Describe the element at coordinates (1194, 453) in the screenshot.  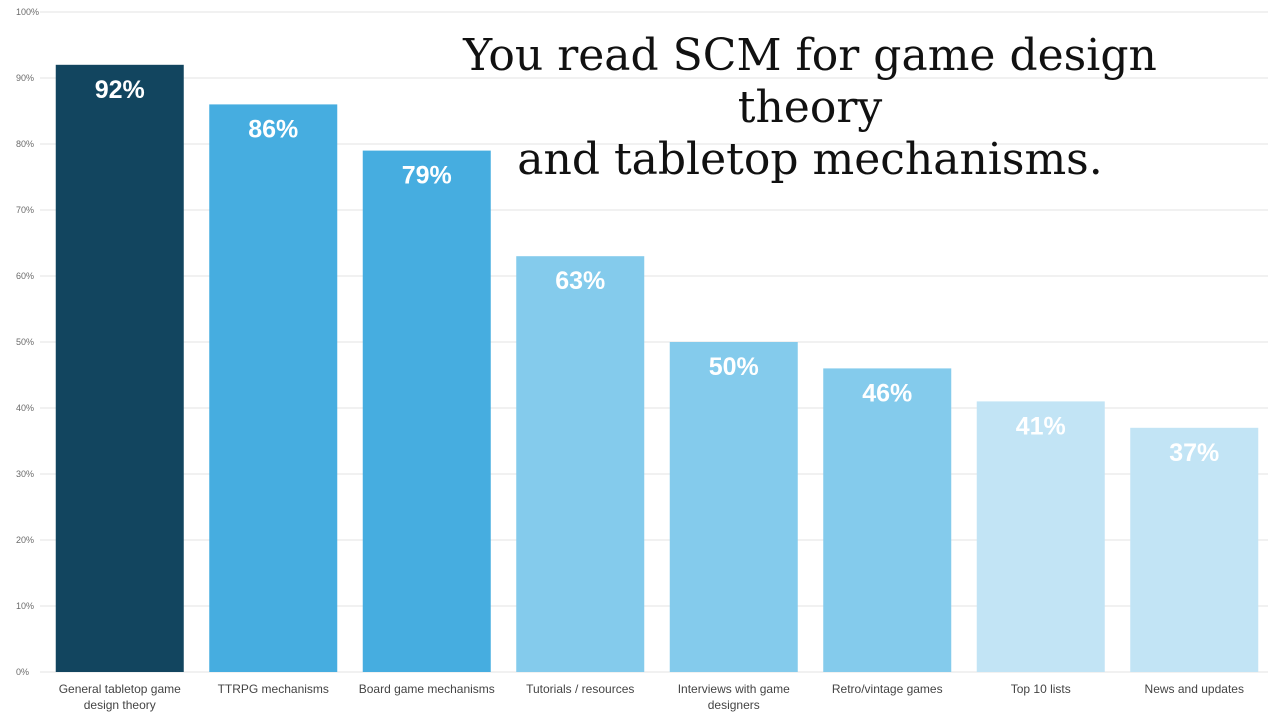
I see `data-label: 37%` at that location.